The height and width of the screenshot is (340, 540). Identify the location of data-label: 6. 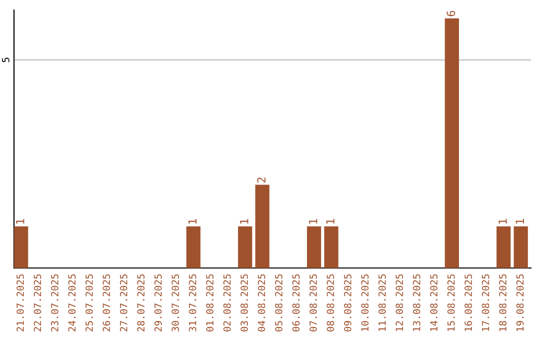
(451, 13).